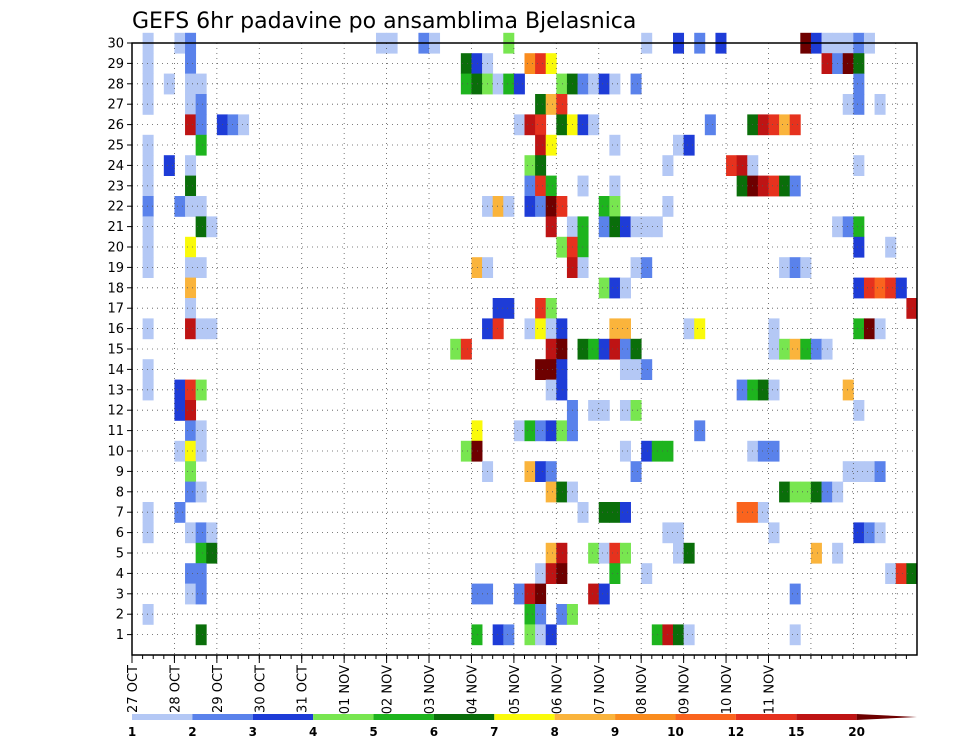  Describe the element at coordinates (133, 689) in the screenshot. I see `x-tick-label: 27 OCT` at that location.